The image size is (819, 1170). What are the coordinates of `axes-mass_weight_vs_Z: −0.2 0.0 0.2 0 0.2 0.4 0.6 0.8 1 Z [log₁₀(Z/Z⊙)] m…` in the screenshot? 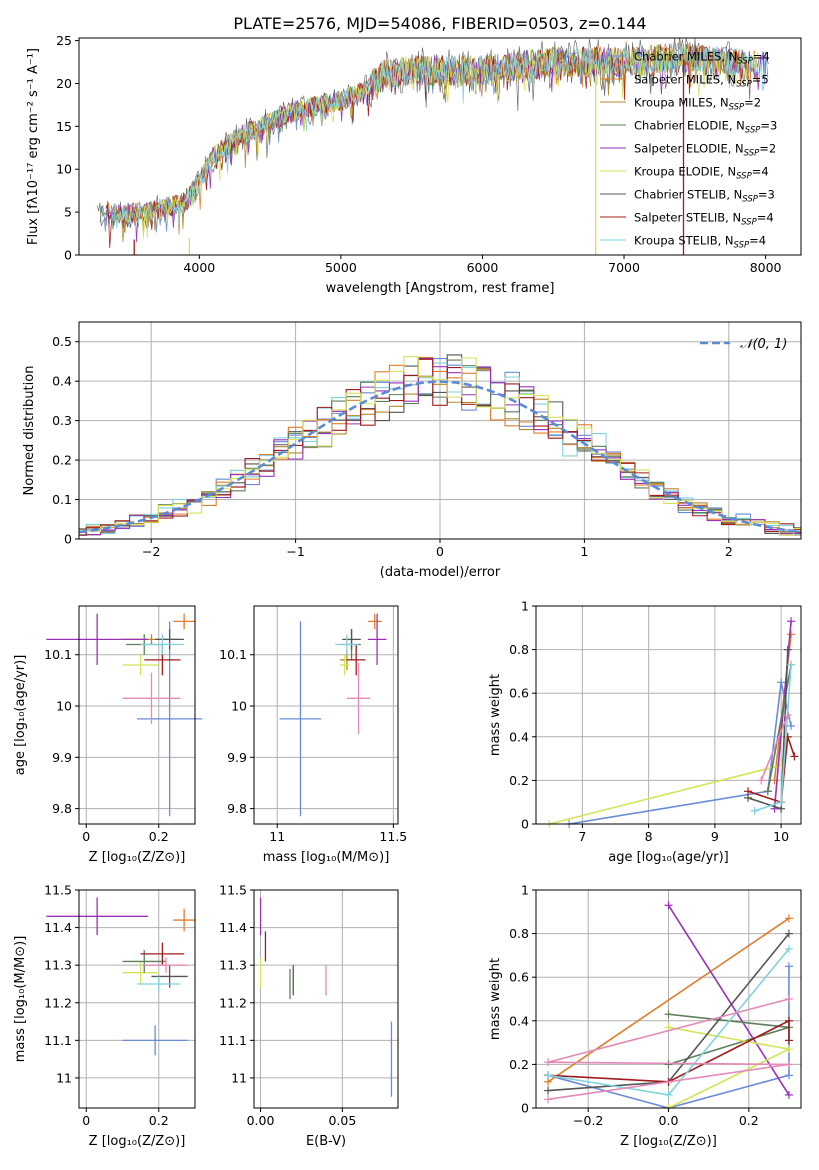 It's located at (645, 1016).